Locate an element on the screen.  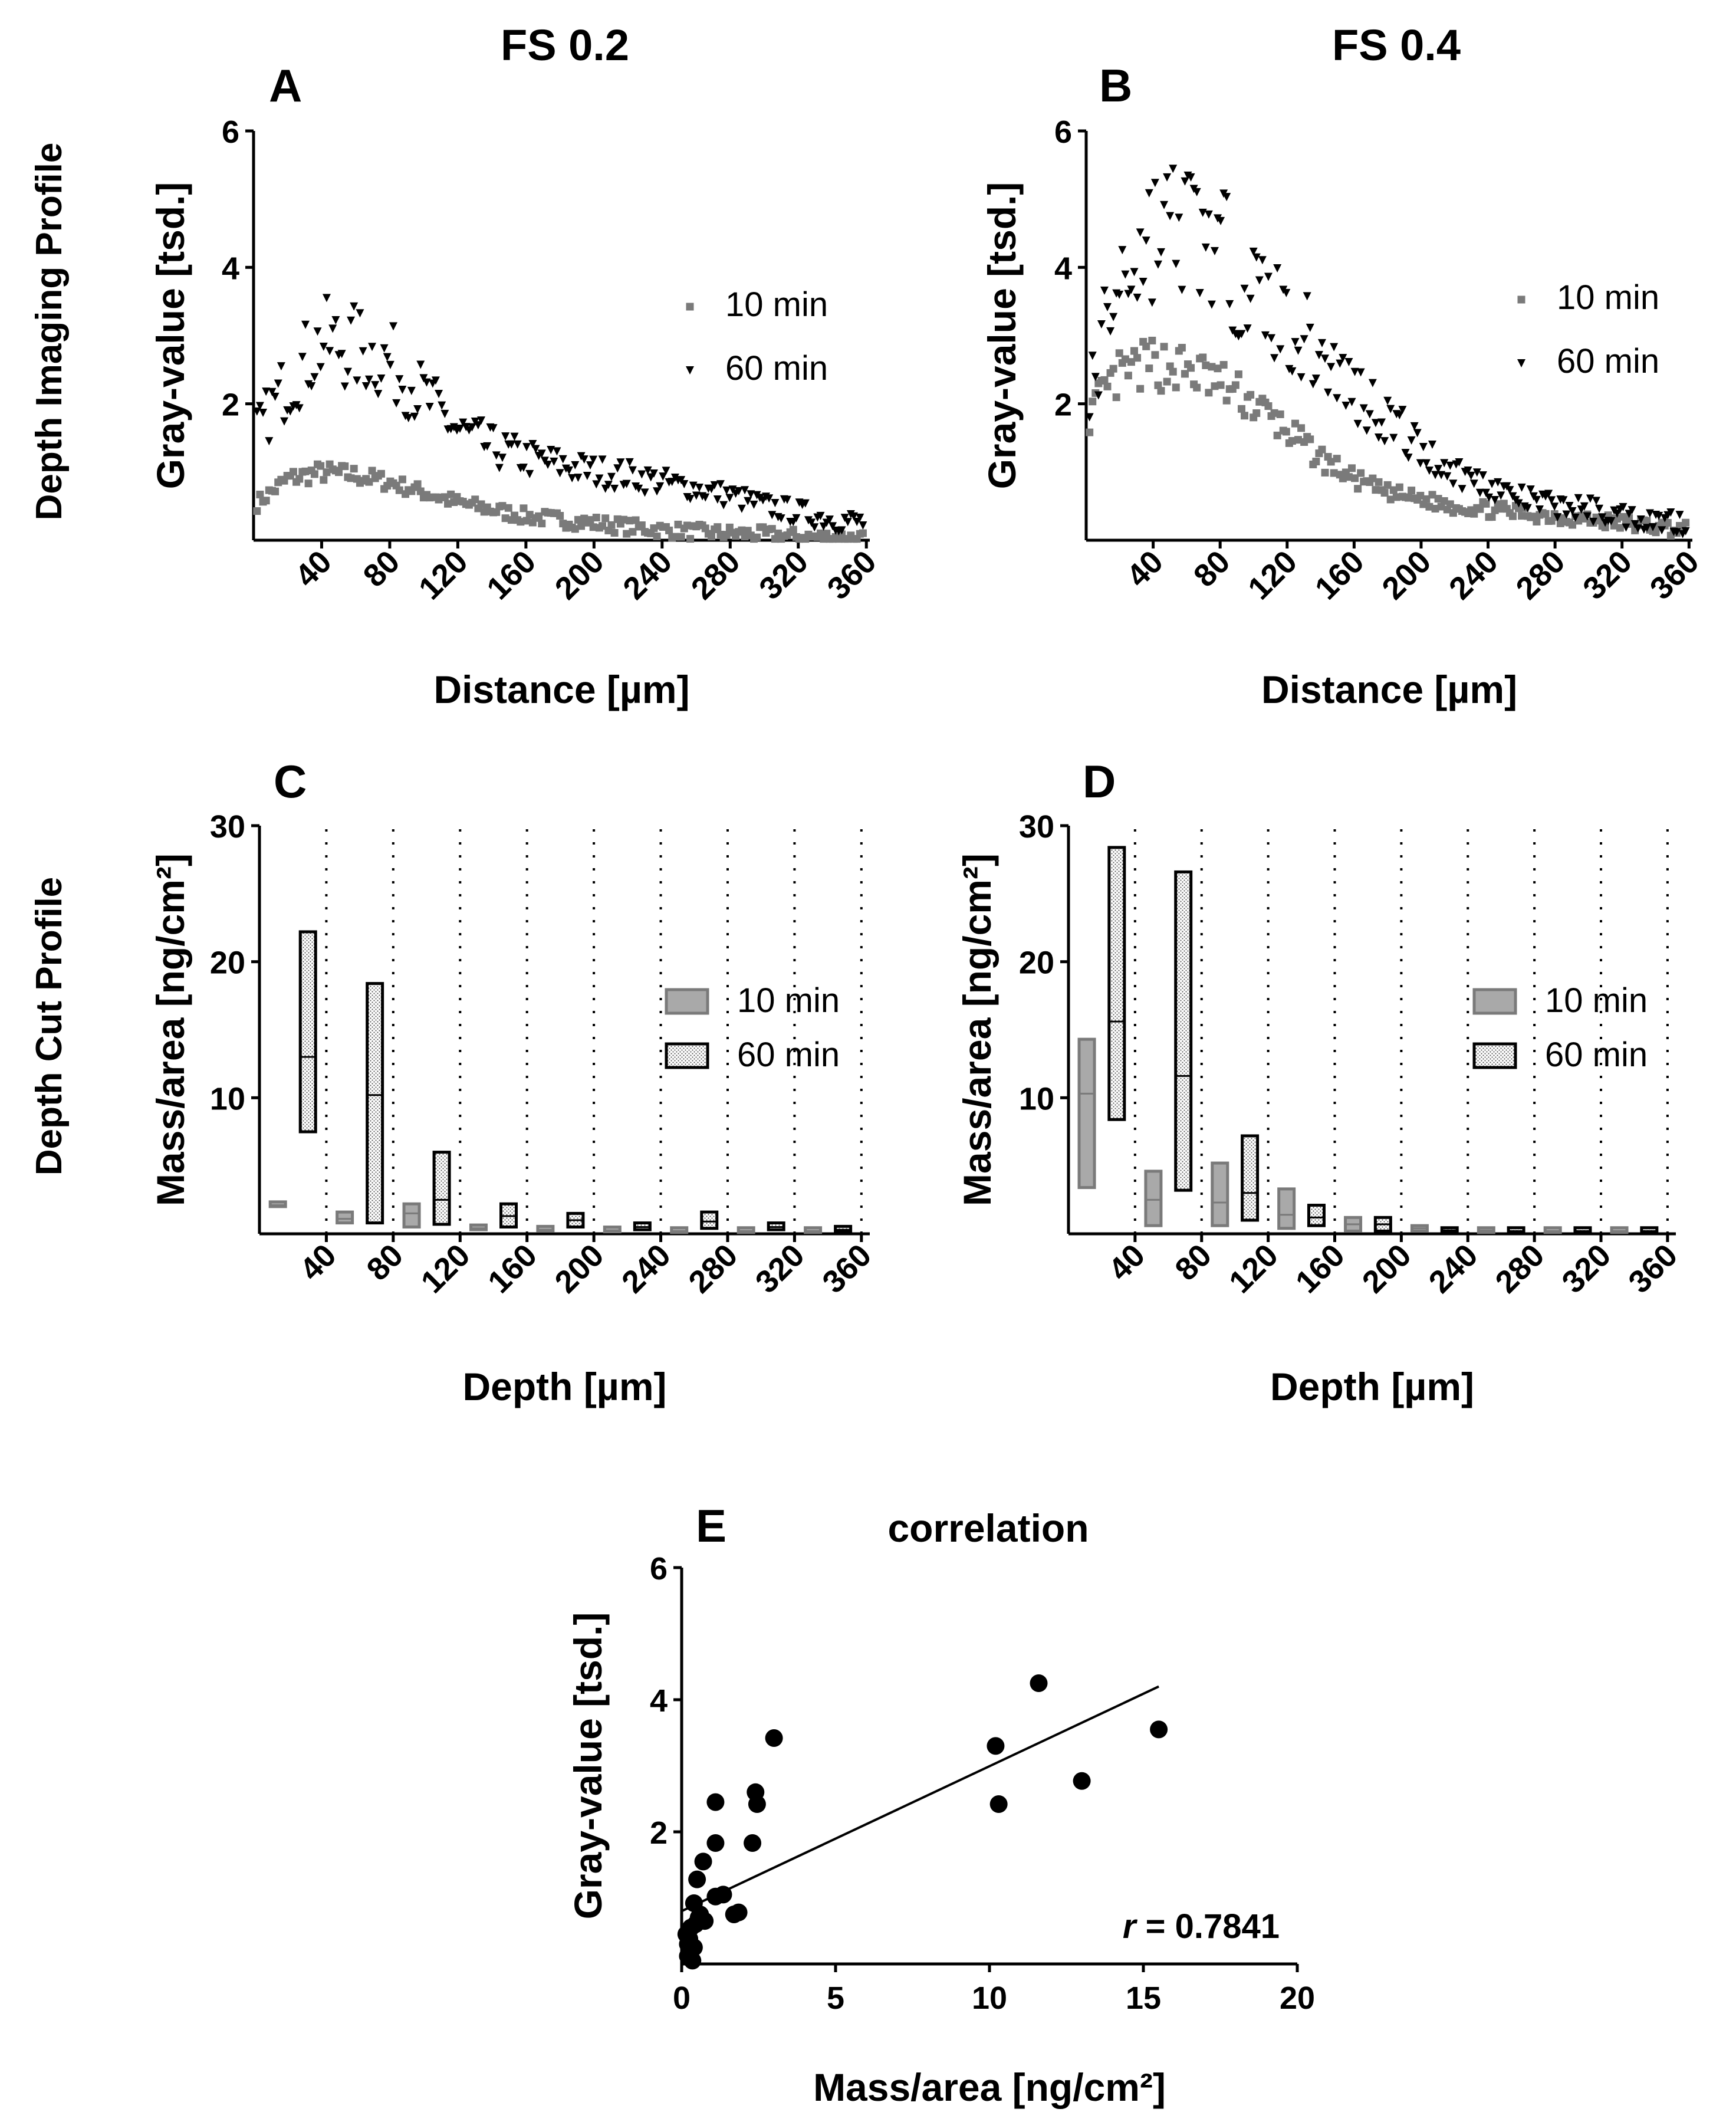
y-axis-label: Gray-value [tsd.] is located at coordinates (588, 1766).